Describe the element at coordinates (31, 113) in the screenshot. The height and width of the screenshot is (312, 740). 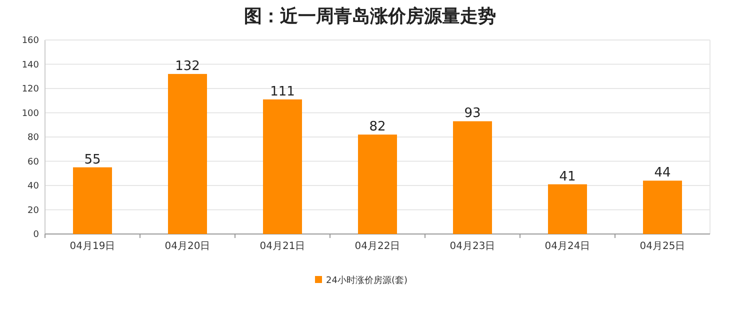
I see `y-tick-label: 100` at that location.